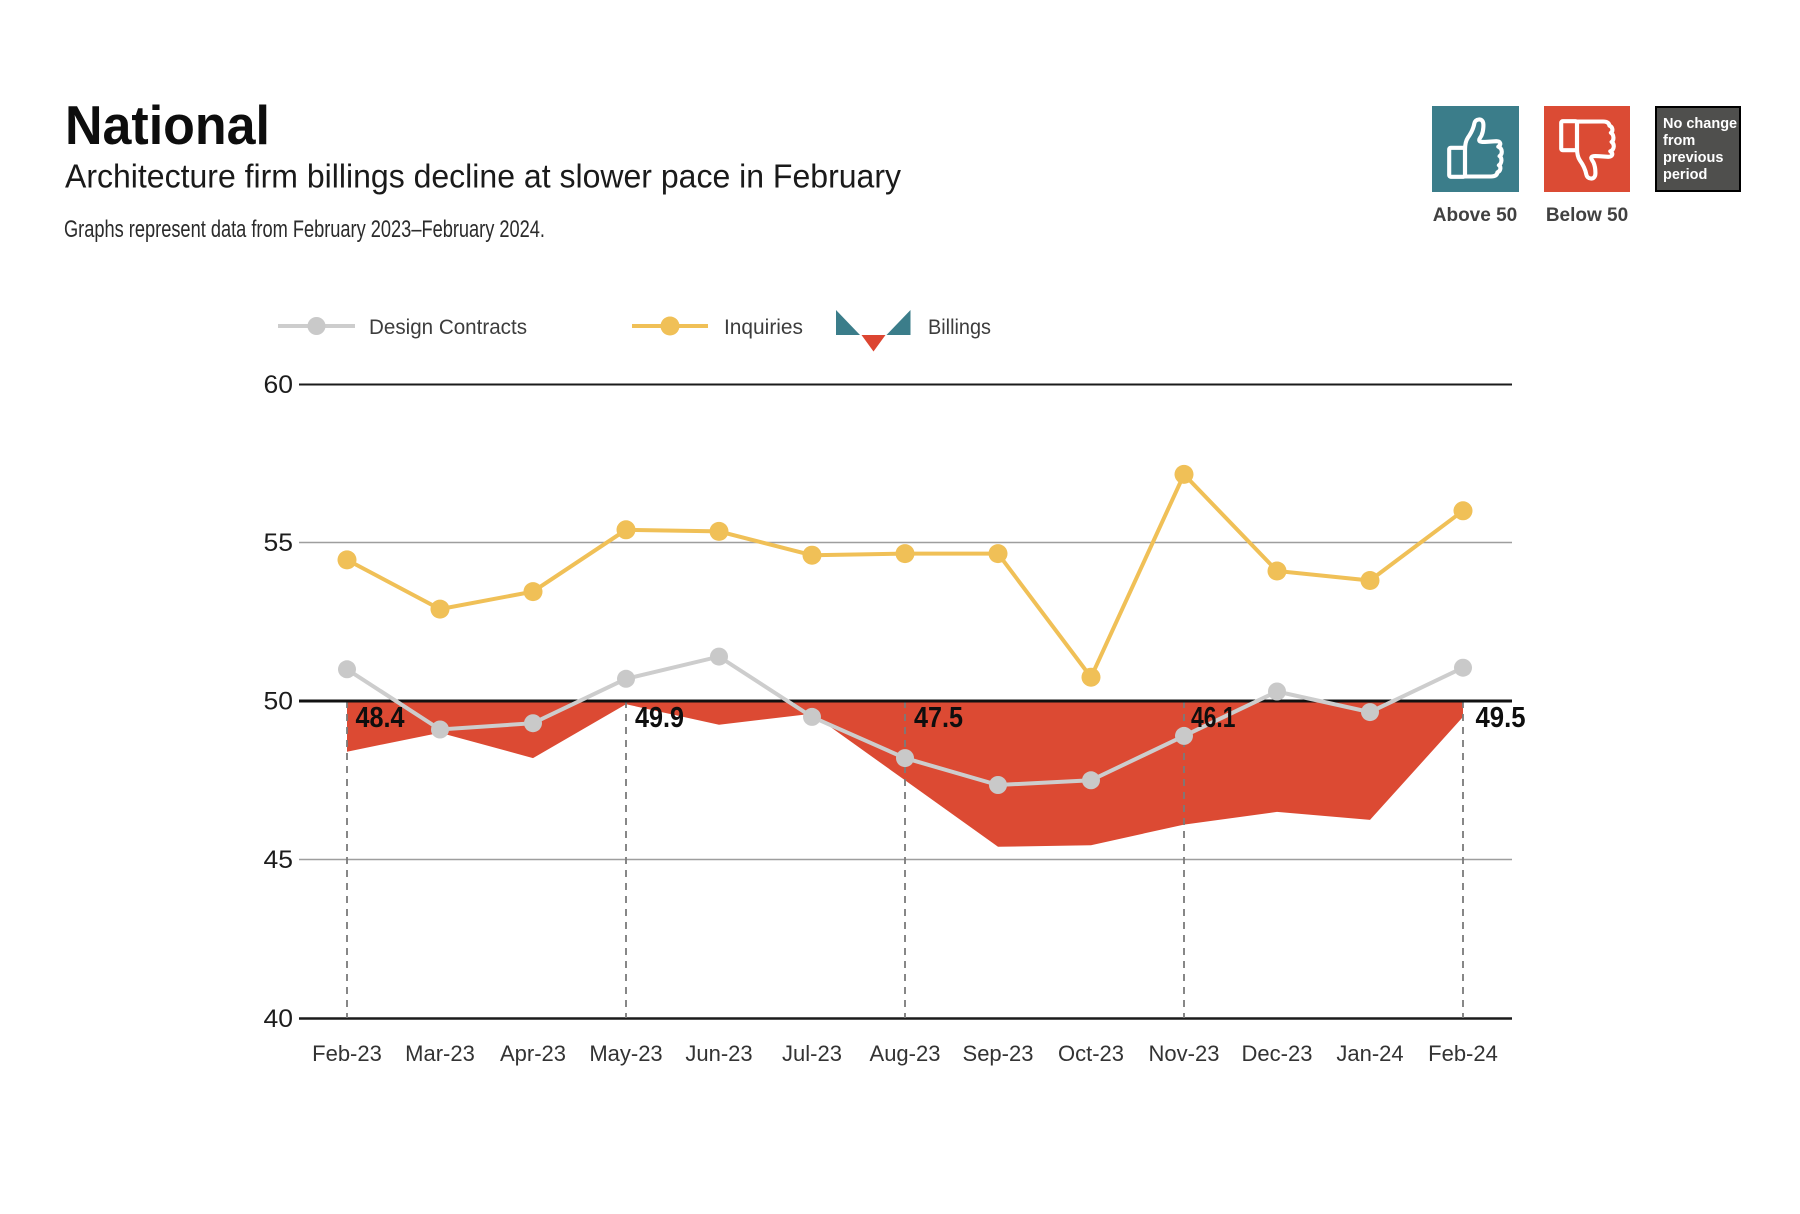 Image resolution: width=1800 pixels, height=1214 pixels. What do you see at coordinates (448, 327) in the screenshot?
I see `svg-text: Design Contracts` at bounding box center [448, 327].